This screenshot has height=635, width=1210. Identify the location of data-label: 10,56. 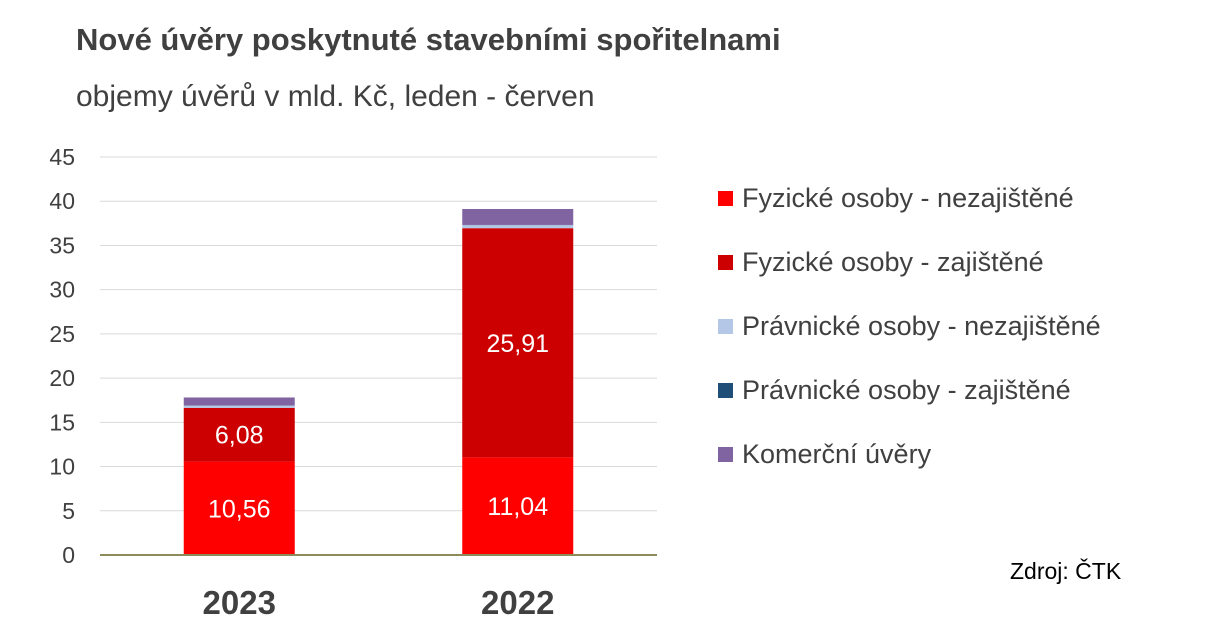
(239, 509).